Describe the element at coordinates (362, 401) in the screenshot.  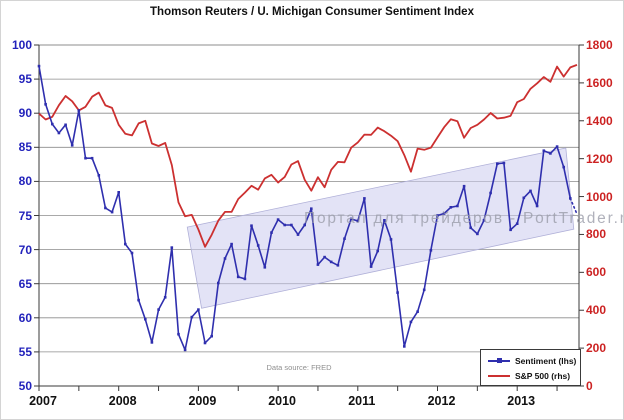
I see `x-axis-year-label: 2011` at that location.